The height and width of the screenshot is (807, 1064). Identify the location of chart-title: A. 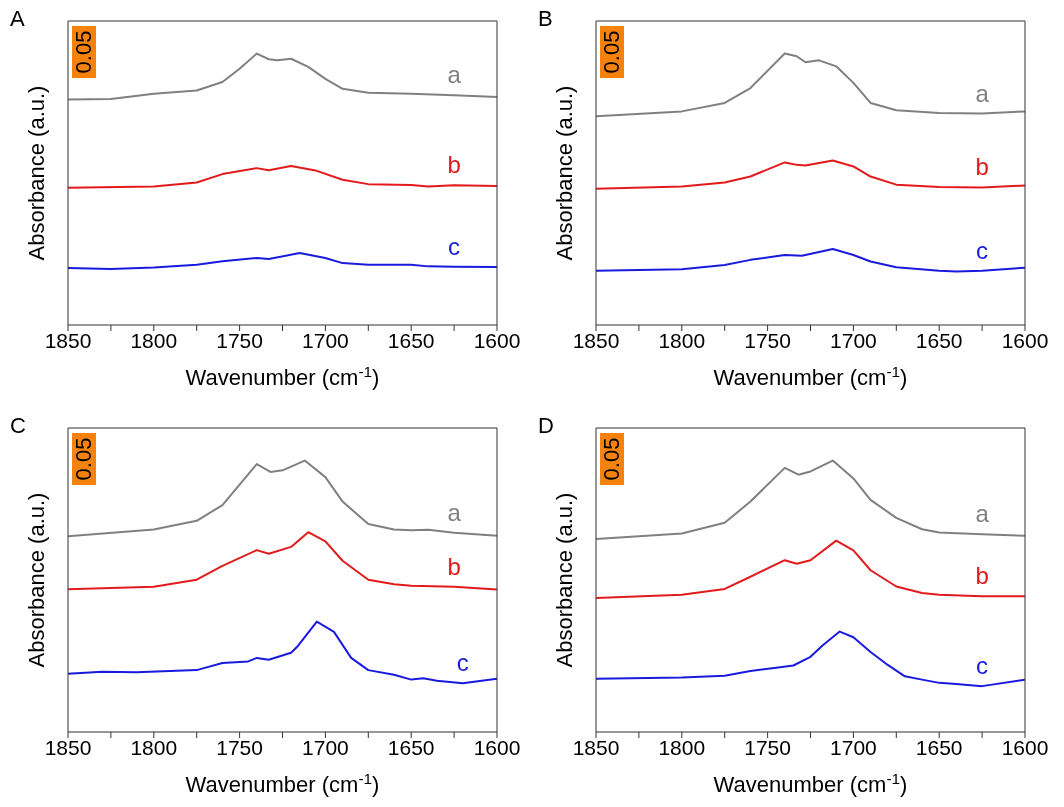
(17, 18).